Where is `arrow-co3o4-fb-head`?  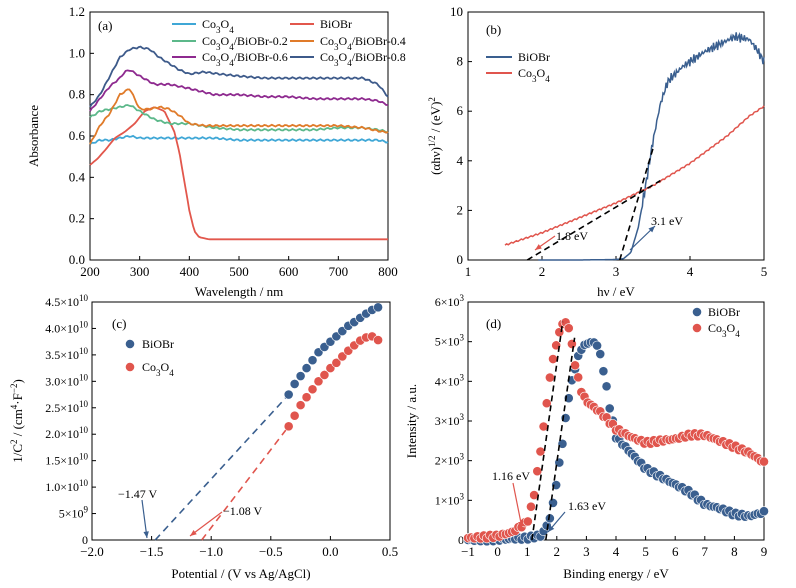
arrow-co3o4-fb-head is located at coordinates (193, 532).